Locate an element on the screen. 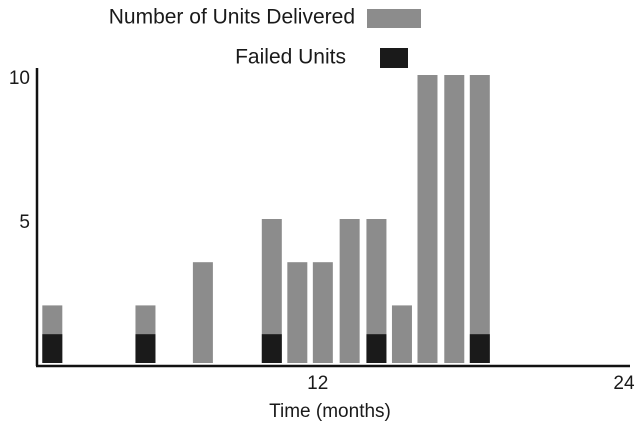 This screenshot has width=641, height=430. legend-label: Number of Units Delivered is located at coordinates (232, 17).